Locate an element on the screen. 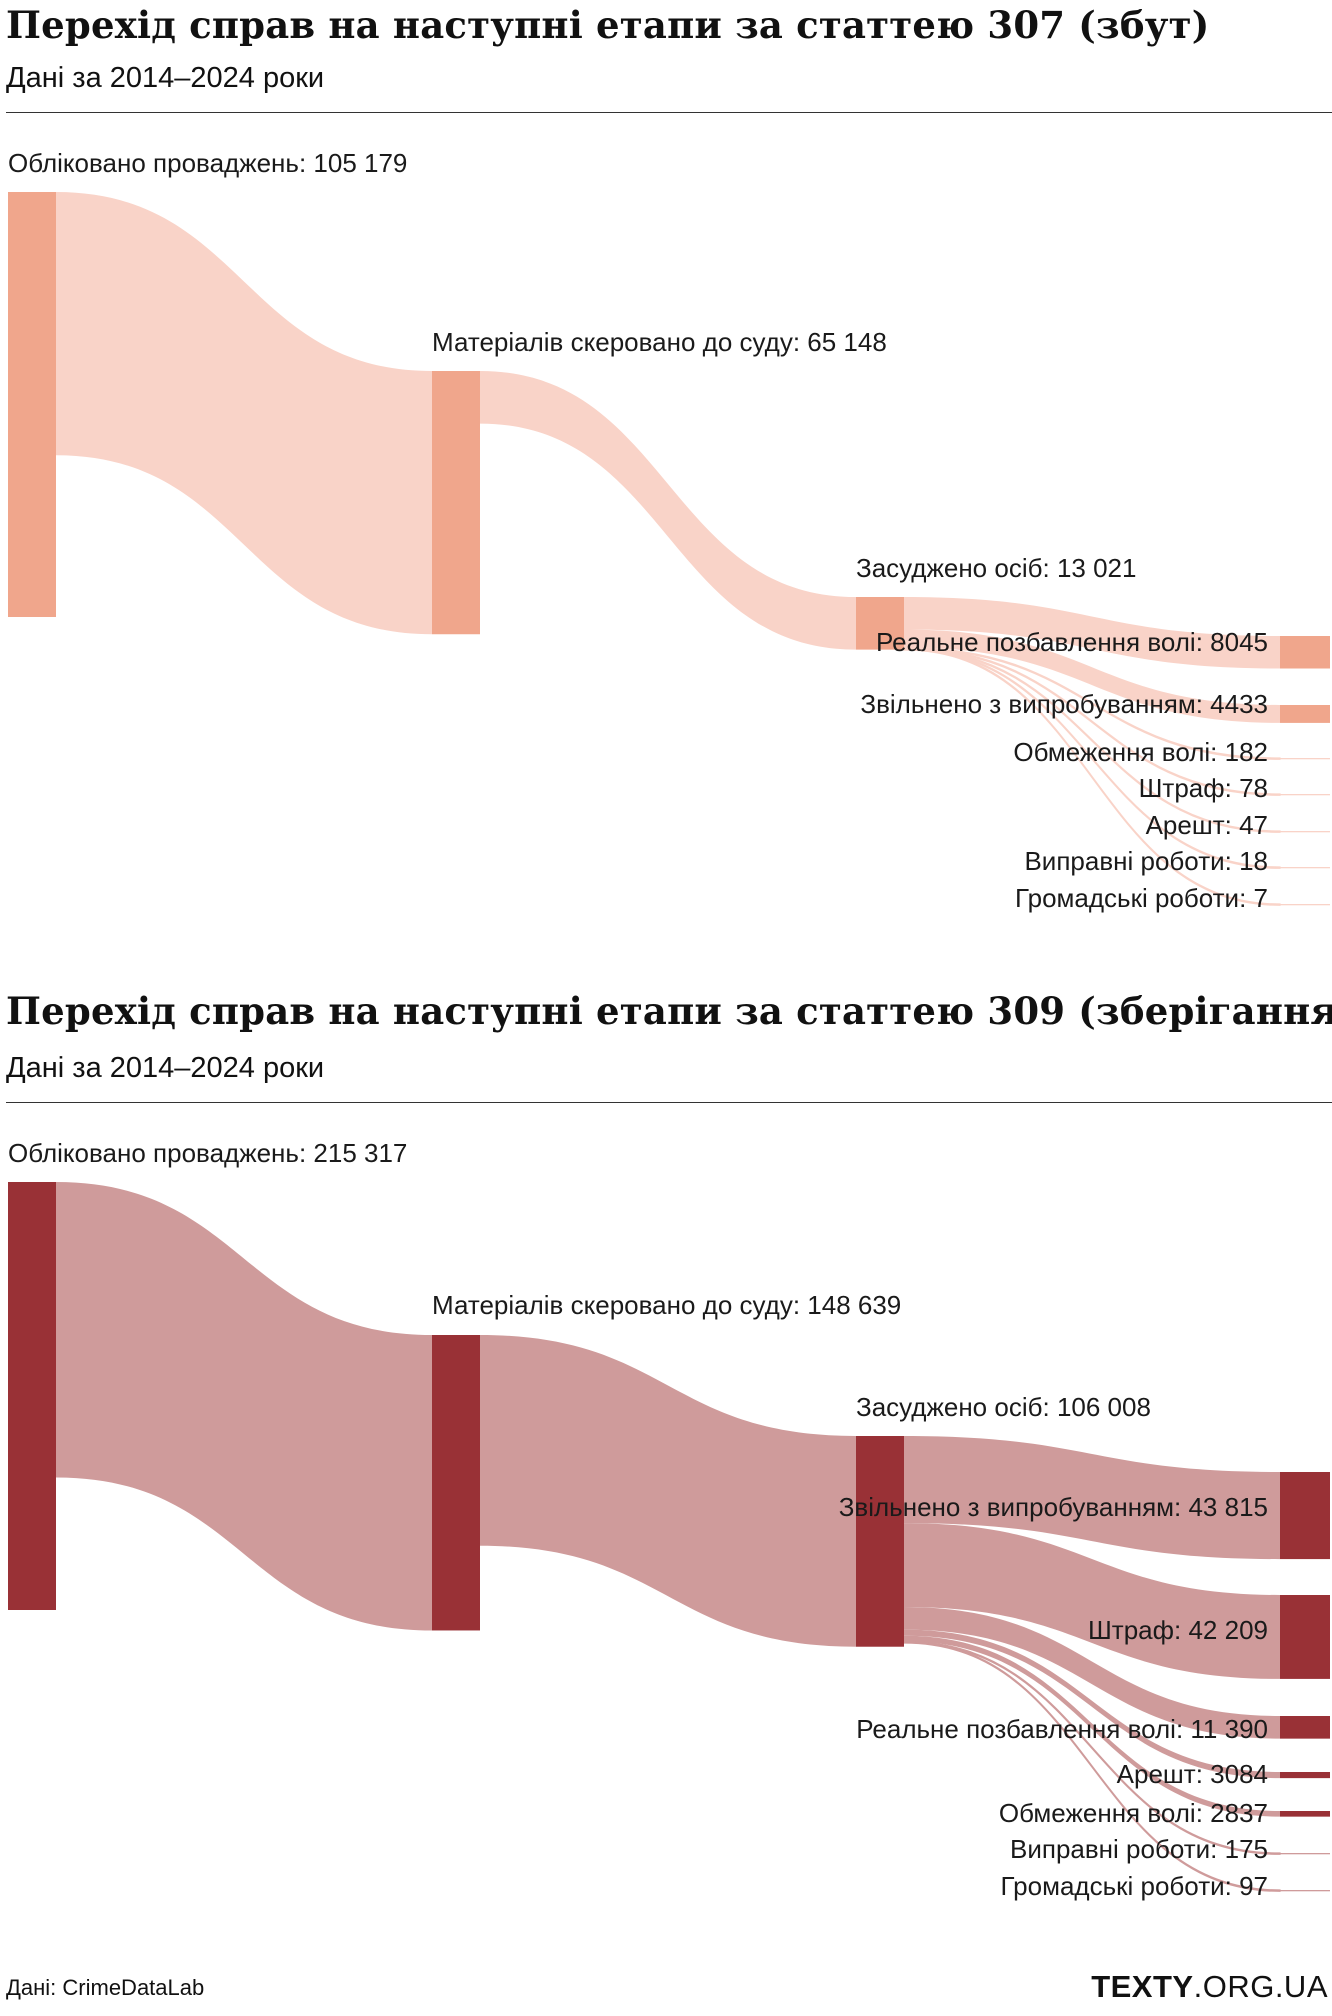 The height and width of the screenshot is (2016, 1332). outcome-label-4: Обмеження волі: 2837 is located at coordinates (1133, 1813).